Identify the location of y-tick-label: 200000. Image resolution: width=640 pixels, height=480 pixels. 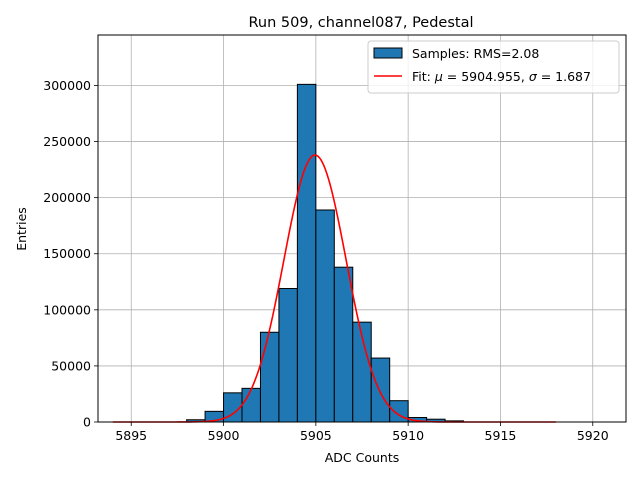
(67, 197).